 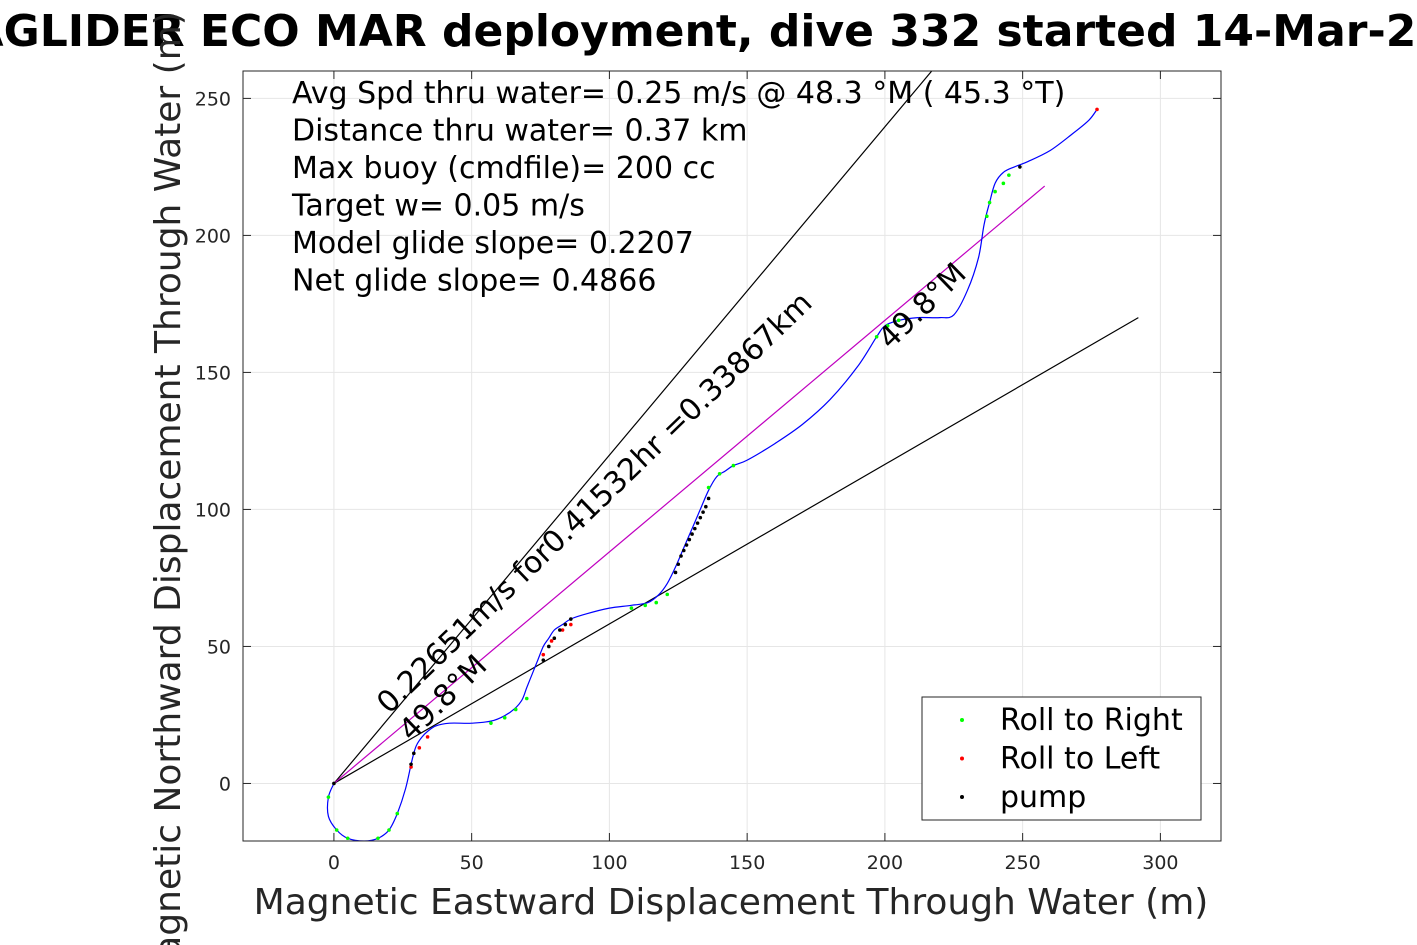 I want to click on y-tick-label: 100, so click(x=213, y=510).